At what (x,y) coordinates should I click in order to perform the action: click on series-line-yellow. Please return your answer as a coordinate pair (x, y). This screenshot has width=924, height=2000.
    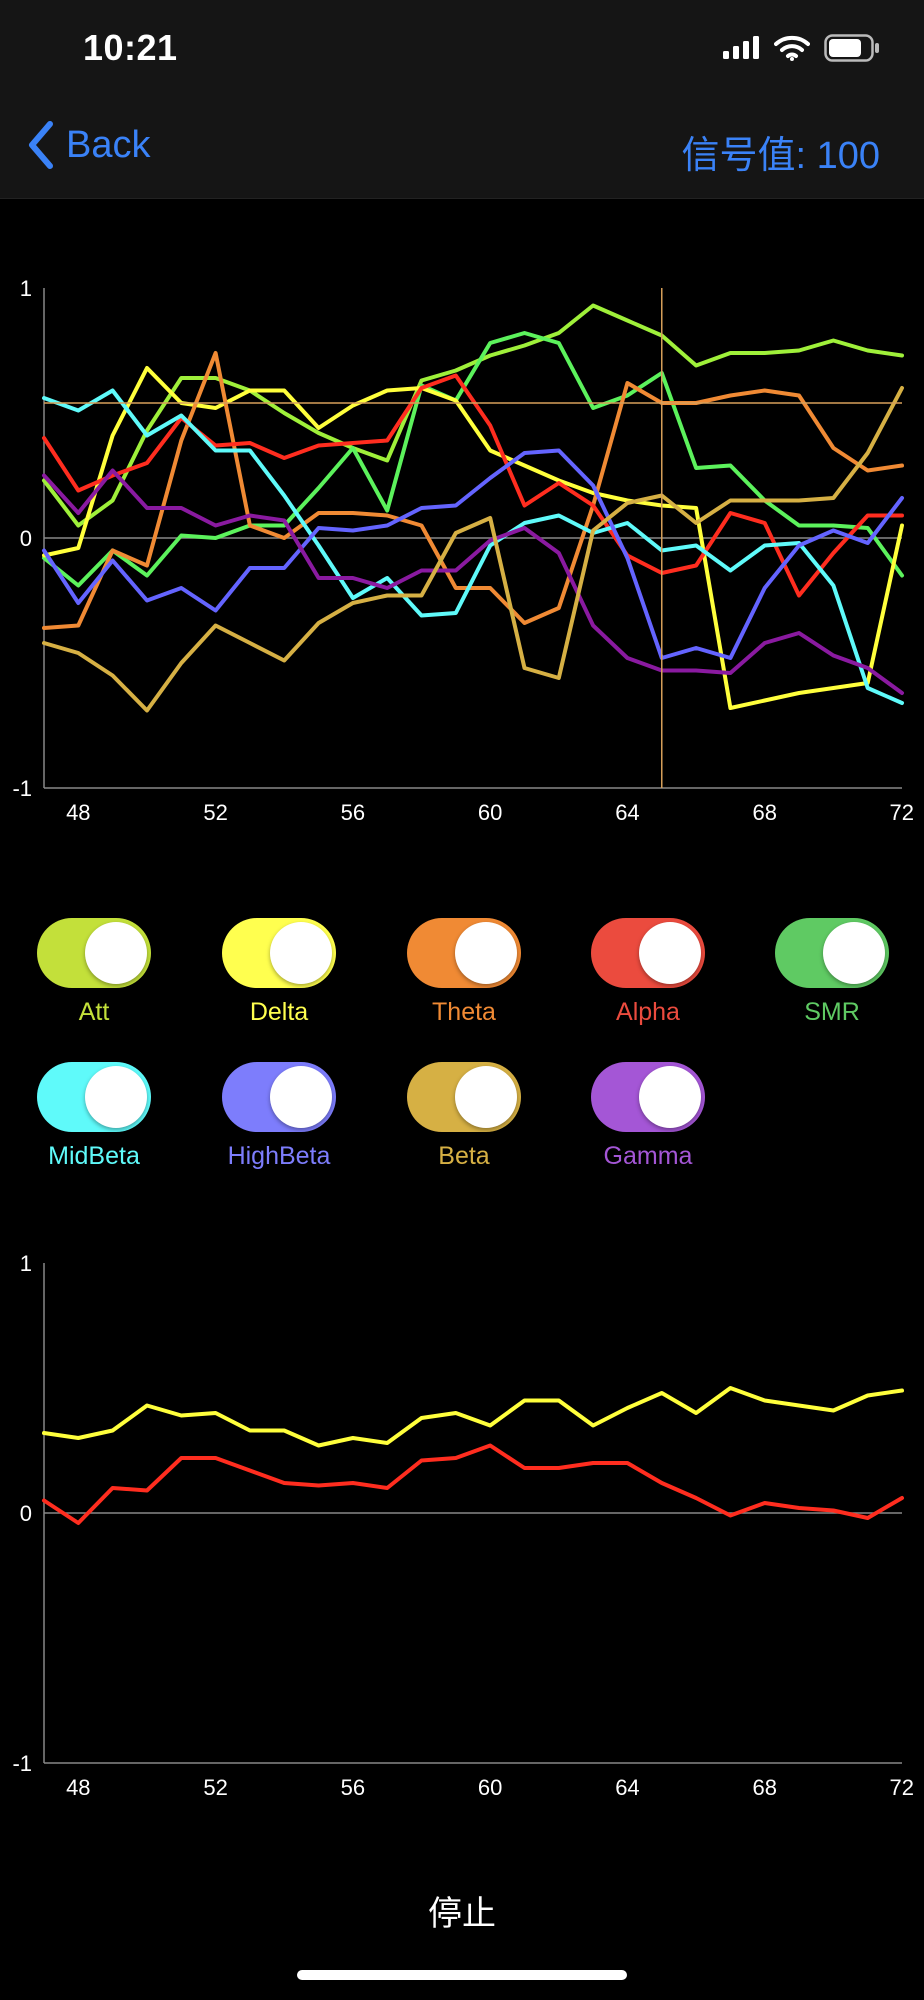
    Looking at the image, I should click on (473, 1417).